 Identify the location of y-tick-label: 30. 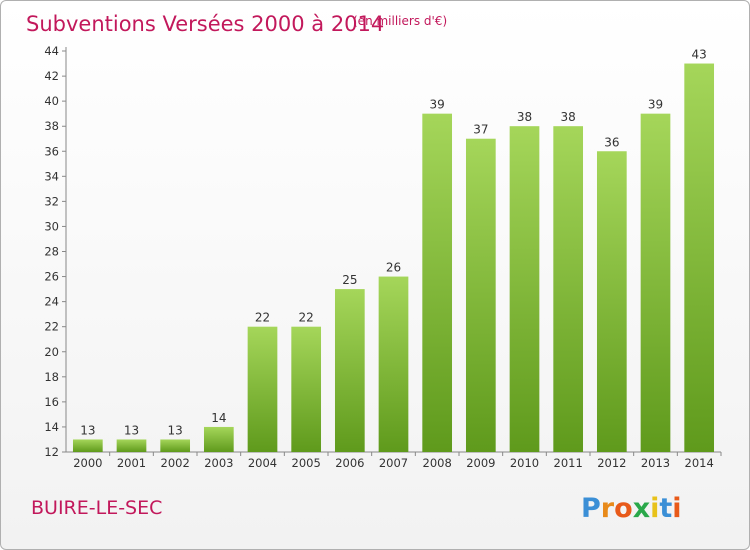
(51, 226).